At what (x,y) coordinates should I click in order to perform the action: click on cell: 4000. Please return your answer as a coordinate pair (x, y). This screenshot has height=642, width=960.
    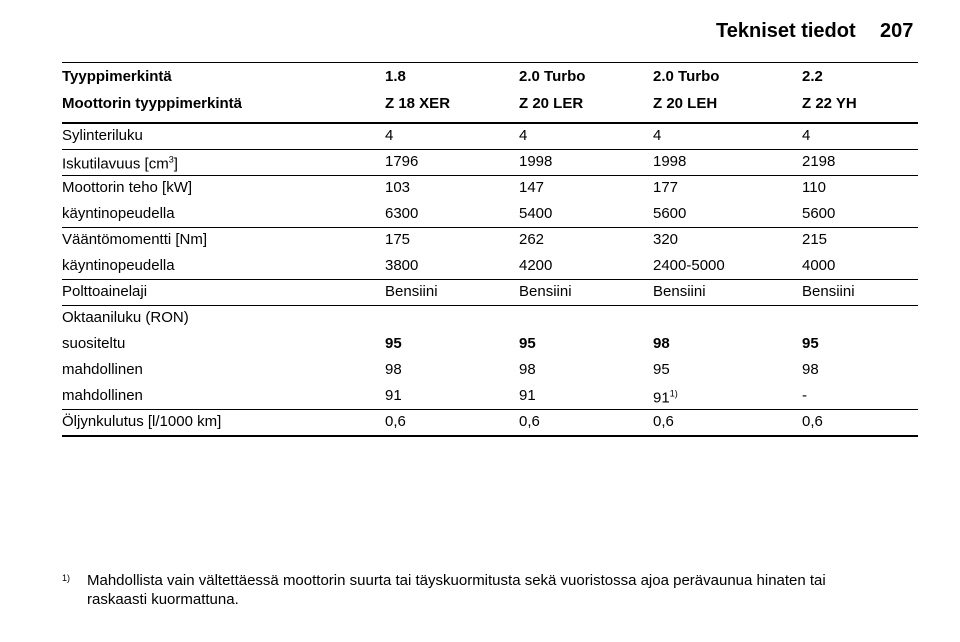
    Looking at the image, I should click on (819, 265).